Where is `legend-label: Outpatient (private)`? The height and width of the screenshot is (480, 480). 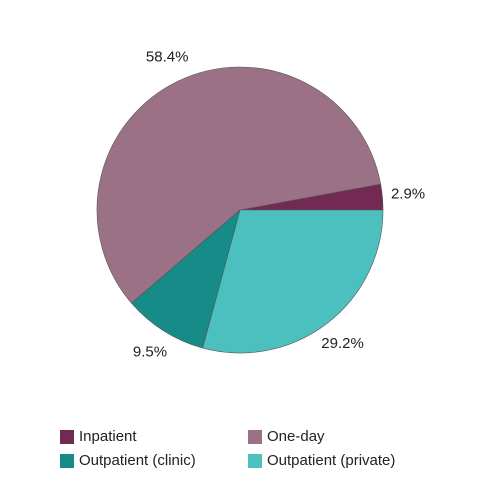
legend-label: Outpatient (private) is located at coordinates (331, 460).